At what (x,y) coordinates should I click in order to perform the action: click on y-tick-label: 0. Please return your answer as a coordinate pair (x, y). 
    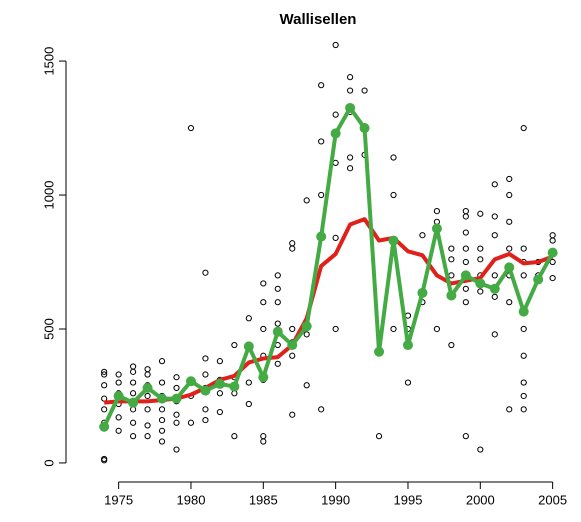
    Looking at the image, I should click on (48, 462).